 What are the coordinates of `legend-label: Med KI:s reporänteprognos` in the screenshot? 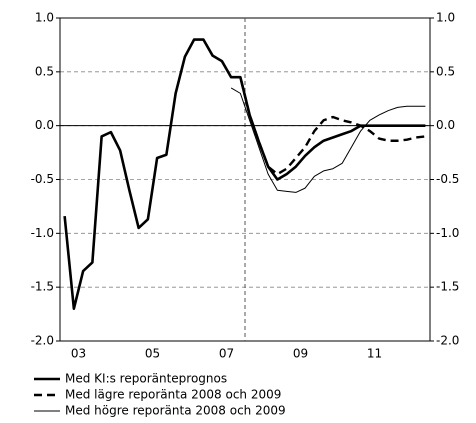 It's located at (146, 379).